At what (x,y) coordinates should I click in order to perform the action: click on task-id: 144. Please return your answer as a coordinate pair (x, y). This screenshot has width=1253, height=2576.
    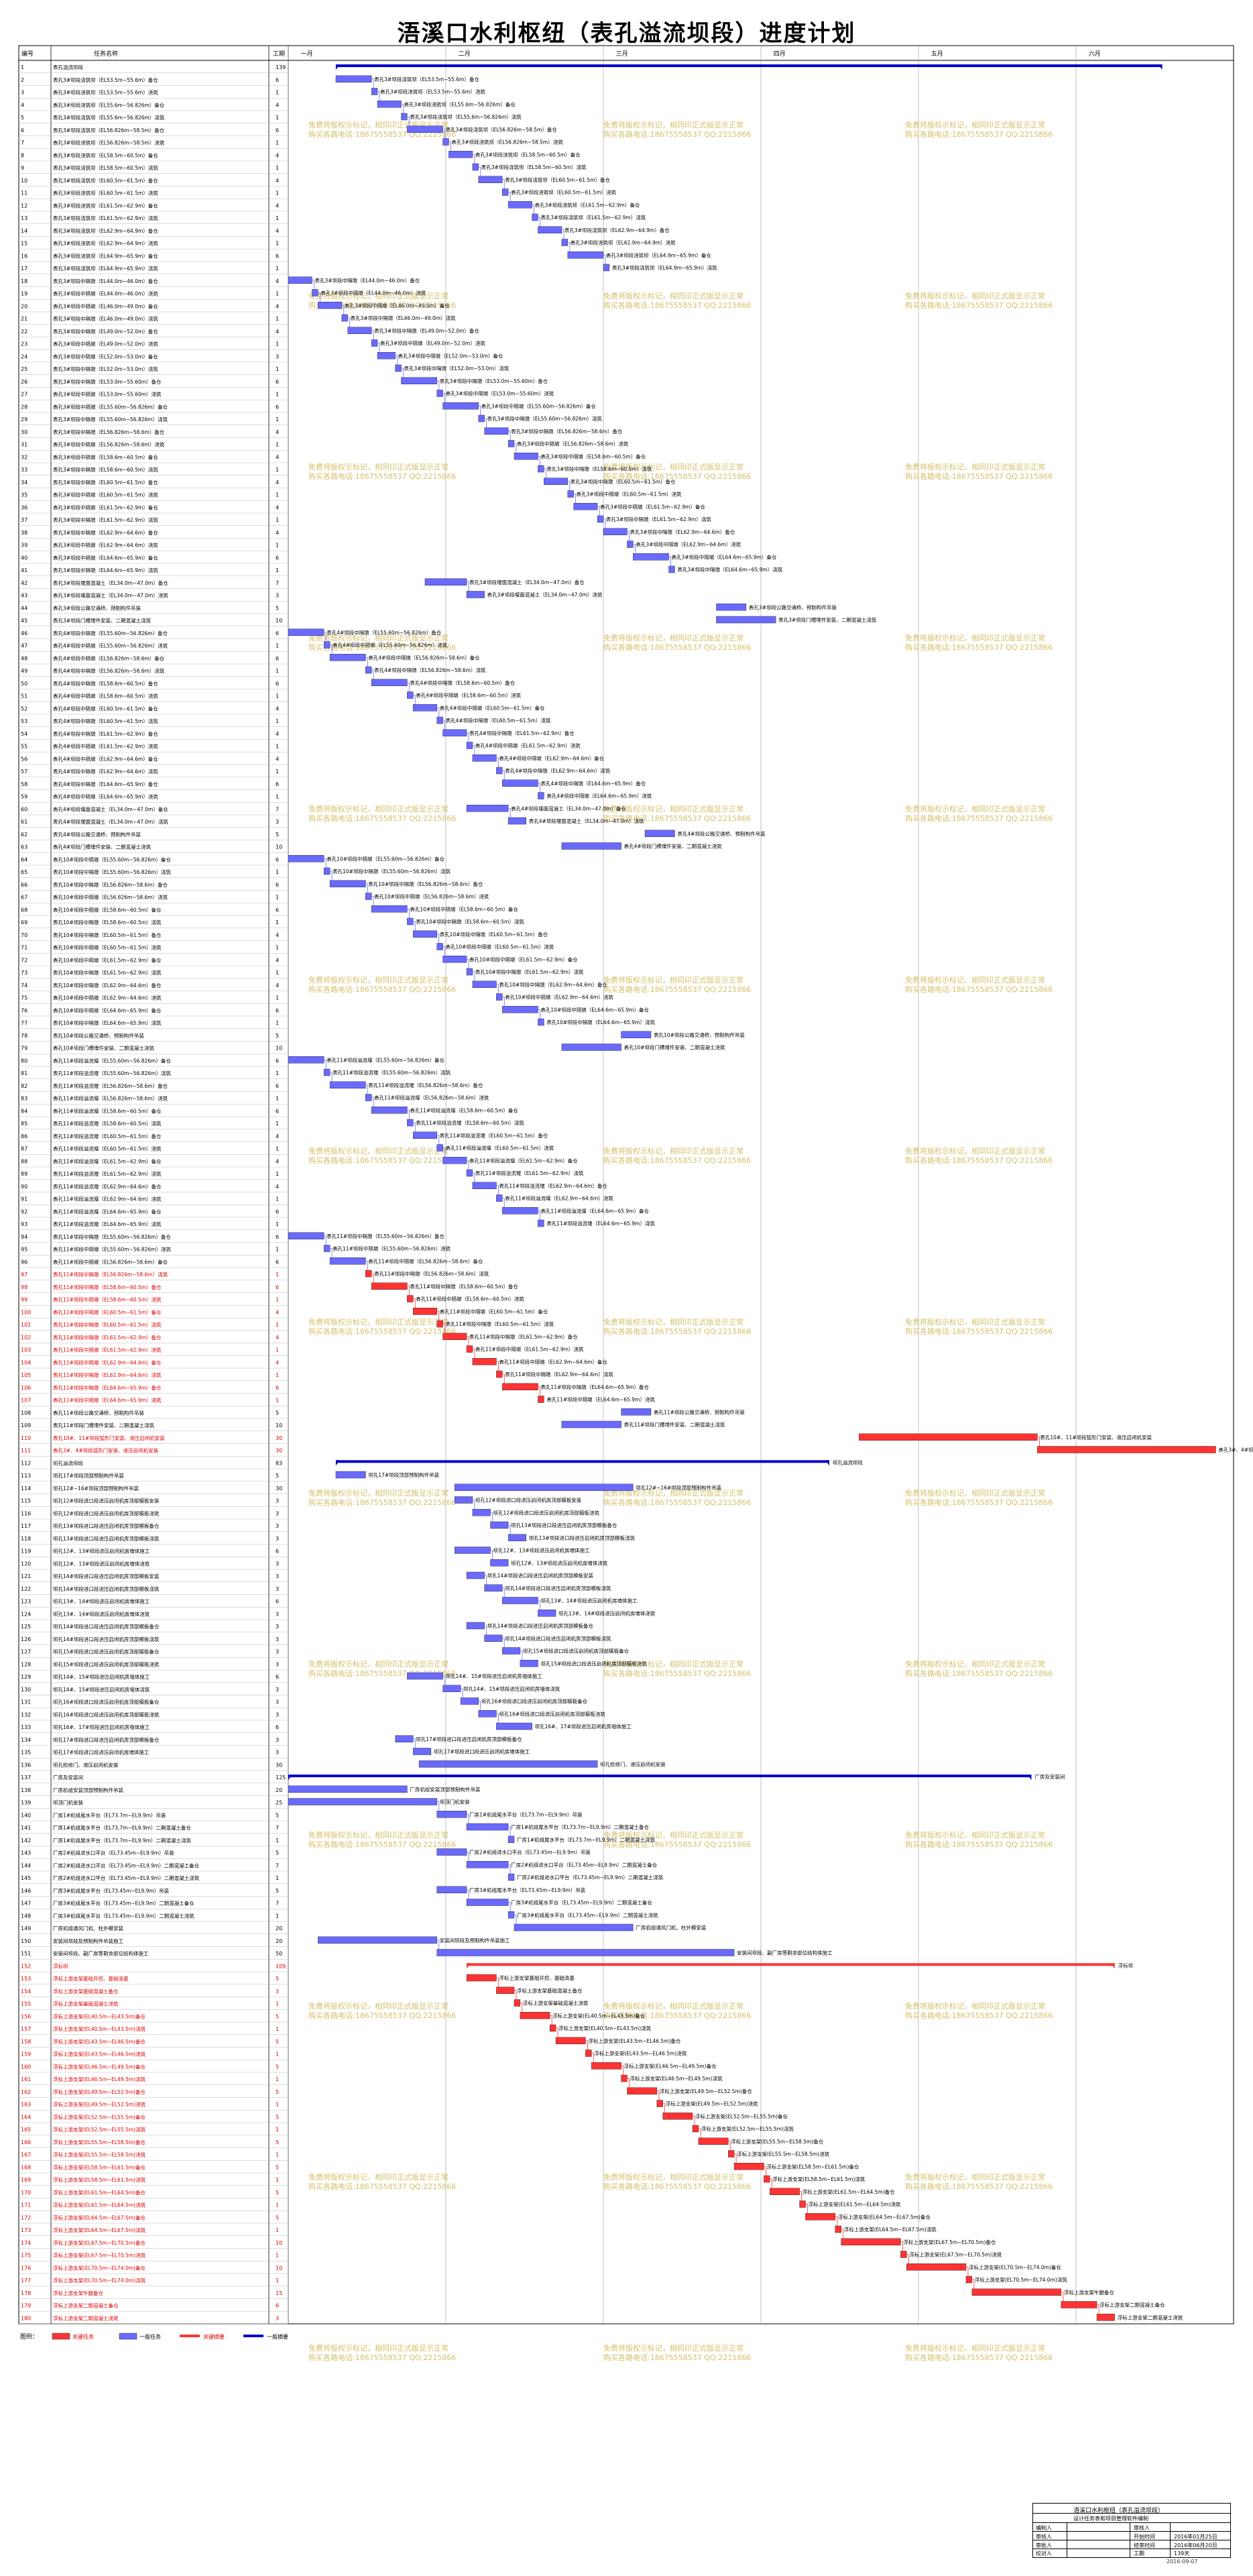
    Looking at the image, I should click on (26, 1865).